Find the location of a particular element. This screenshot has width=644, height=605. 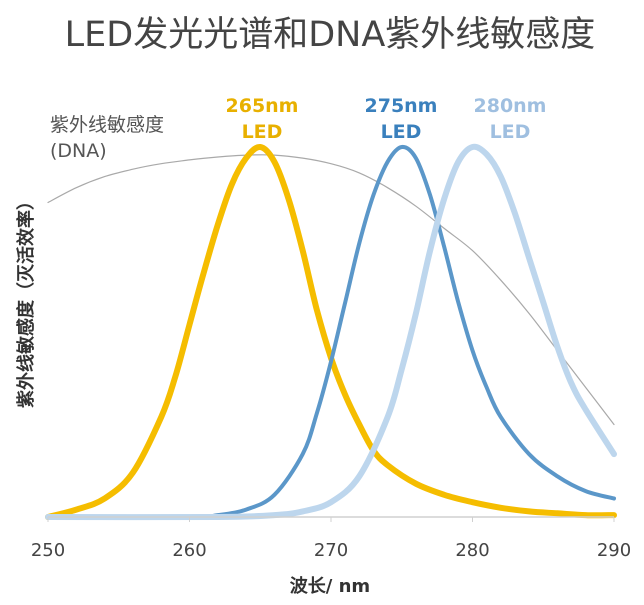

x-tick-label: 250 is located at coordinates (48, 550).